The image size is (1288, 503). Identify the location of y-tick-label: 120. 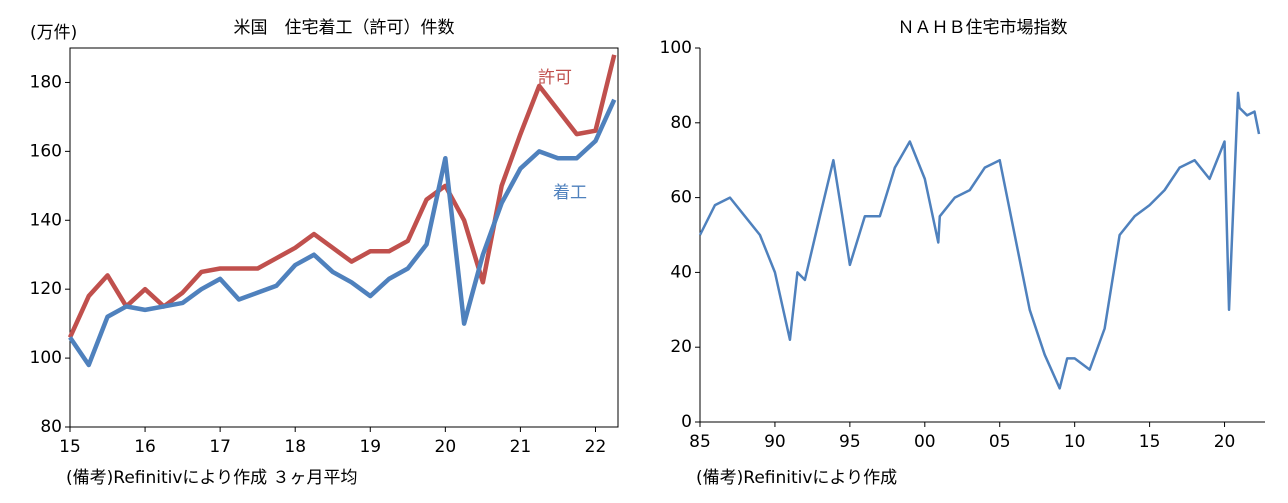
(46, 289).